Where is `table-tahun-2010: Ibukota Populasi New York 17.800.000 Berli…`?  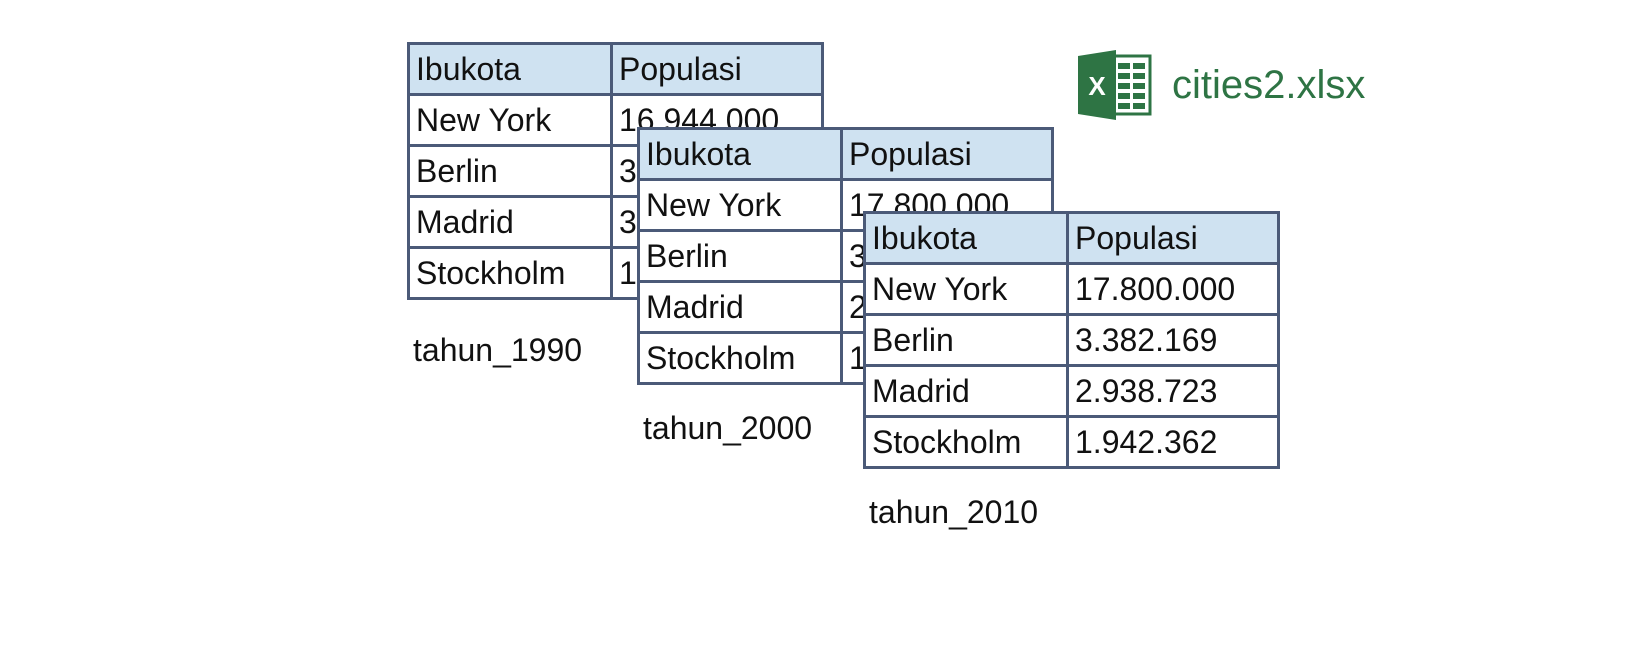 table-tahun-2010: Ibukota Populasi New York 17.800.000 Berli… is located at coordinates (1071, 340).